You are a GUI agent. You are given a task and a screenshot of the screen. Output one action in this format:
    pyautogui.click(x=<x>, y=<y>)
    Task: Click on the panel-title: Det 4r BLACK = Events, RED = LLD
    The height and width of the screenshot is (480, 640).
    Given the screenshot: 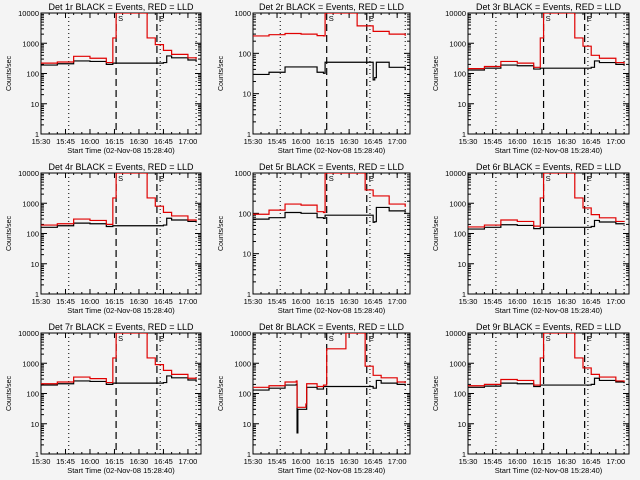 What is the action you would take?
    pyautogui.click(x=121, y=167)
    